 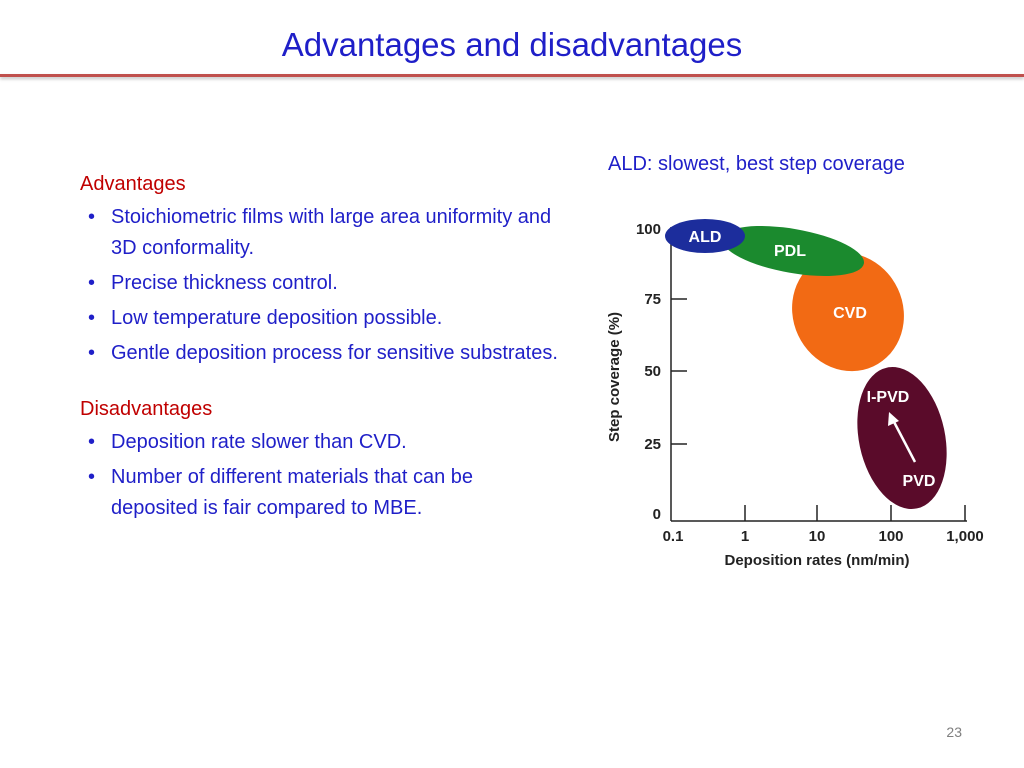 I want to click on y-tick-label: 75, so click(x=652, y=299).